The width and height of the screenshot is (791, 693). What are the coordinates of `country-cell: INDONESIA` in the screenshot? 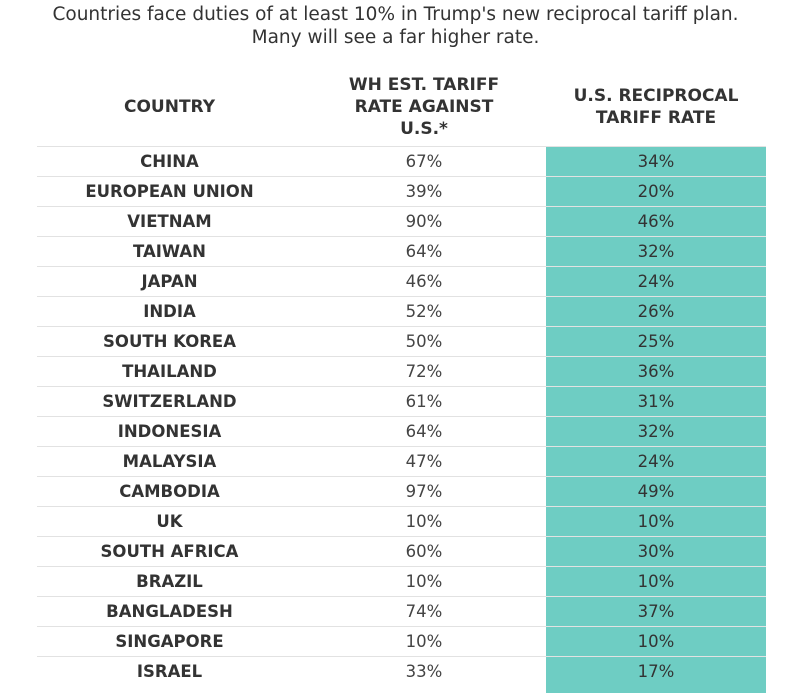 It's located at (169, 431).